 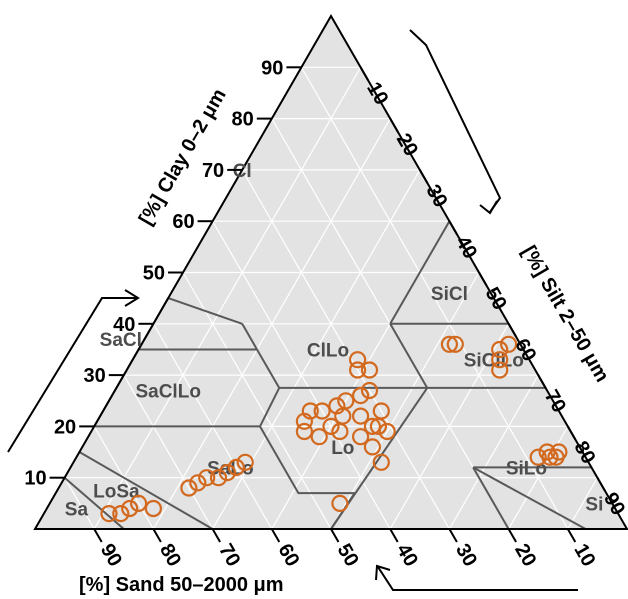 I want to click on clay-tick-label-60: 60, so click(x=183, y=222).